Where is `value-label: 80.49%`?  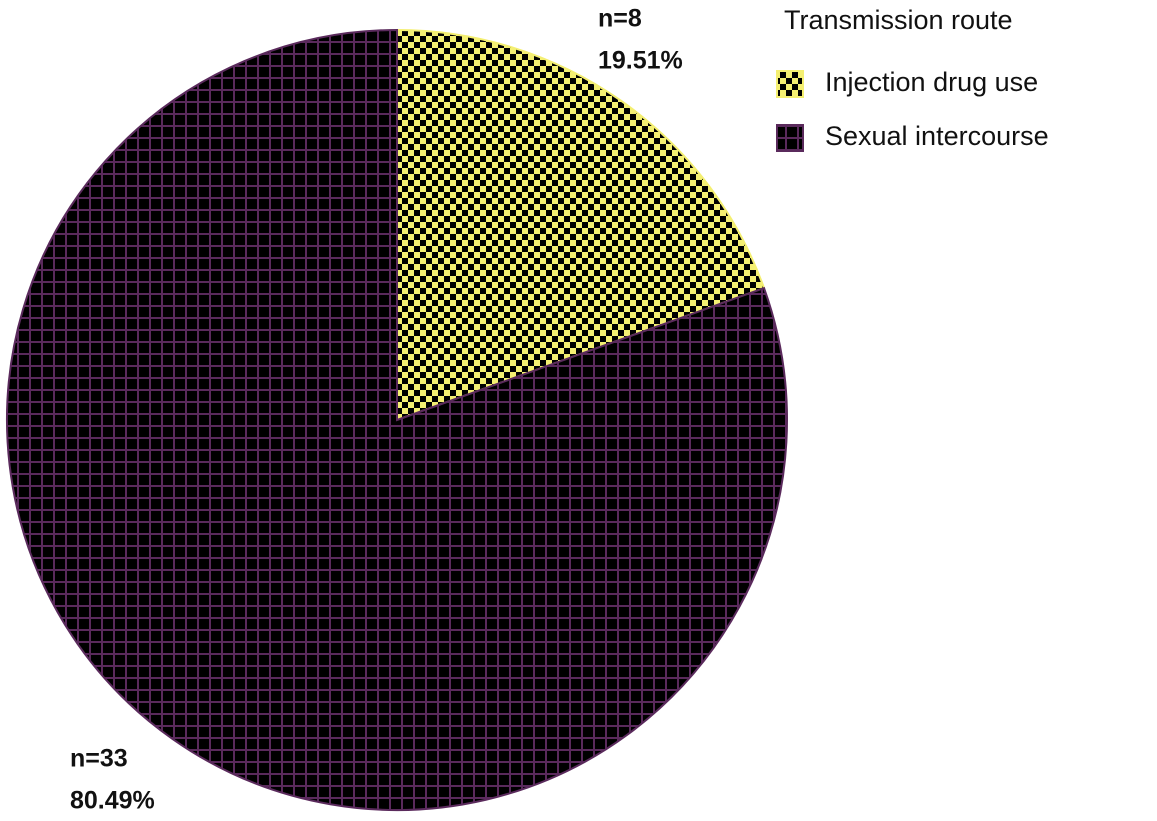
value-label: 80.49% is located at coordinates (112, 801).